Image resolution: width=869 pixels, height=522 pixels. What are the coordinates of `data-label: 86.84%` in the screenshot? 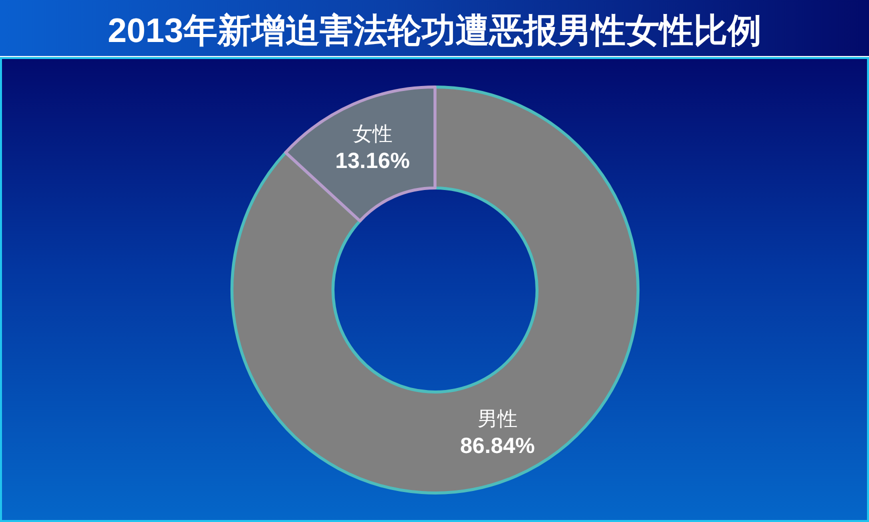 It's located at (497, 445).